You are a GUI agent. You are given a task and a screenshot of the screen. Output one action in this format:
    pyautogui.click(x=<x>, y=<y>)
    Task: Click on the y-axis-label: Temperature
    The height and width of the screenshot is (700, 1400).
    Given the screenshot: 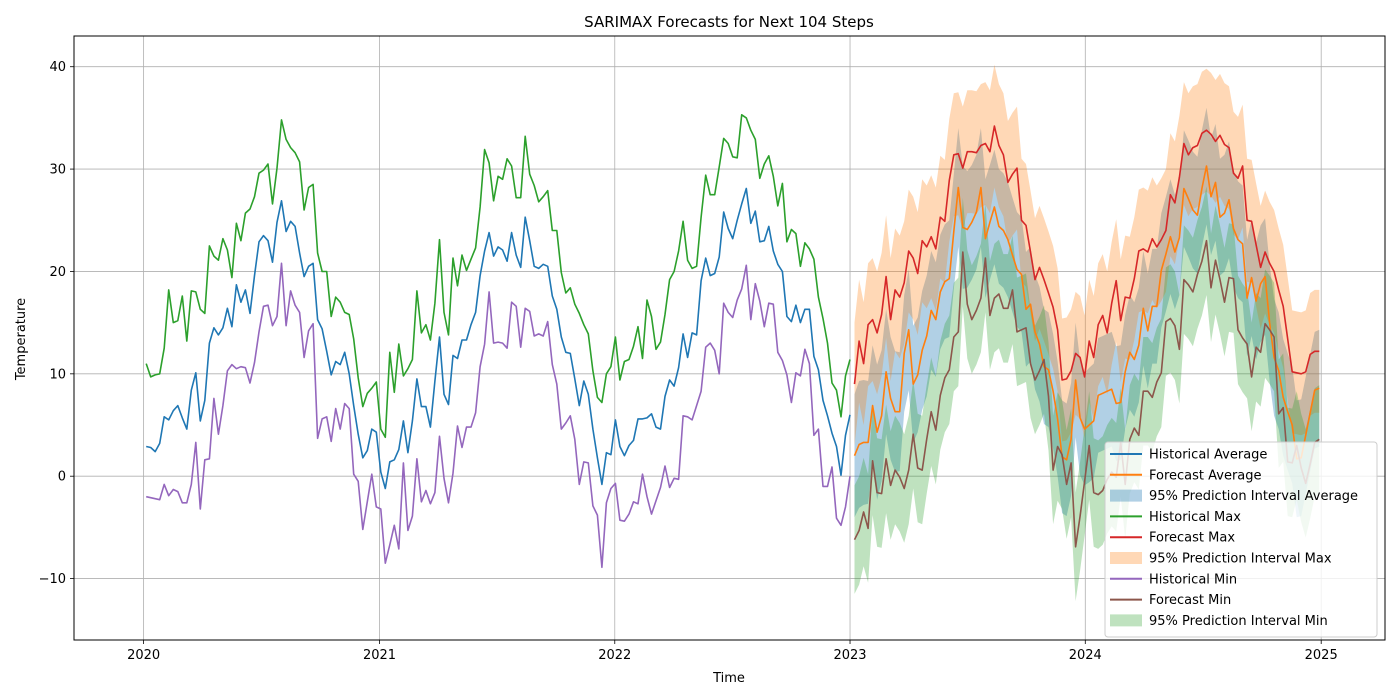 What is the action you would take?
    pyautogui.click(x=21, y=339)
    